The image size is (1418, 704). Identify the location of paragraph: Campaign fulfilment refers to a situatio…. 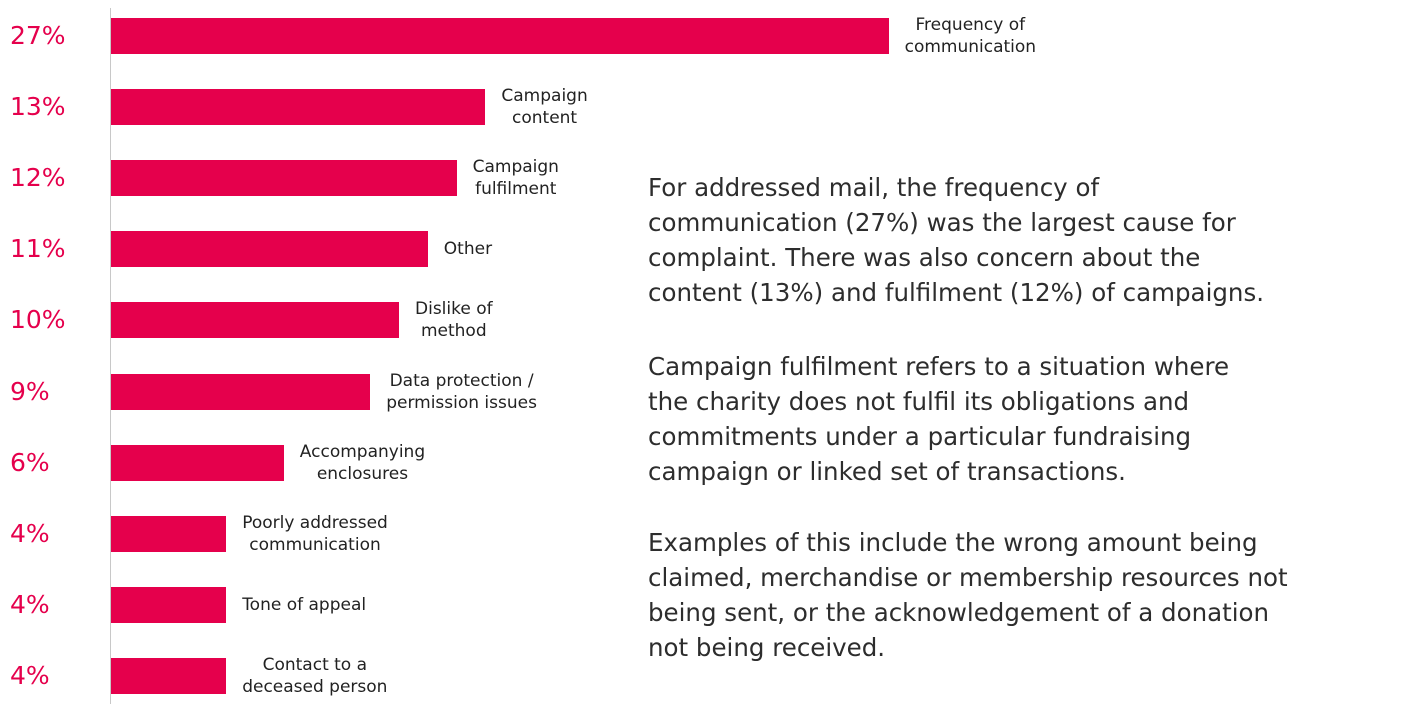
(939, 419).